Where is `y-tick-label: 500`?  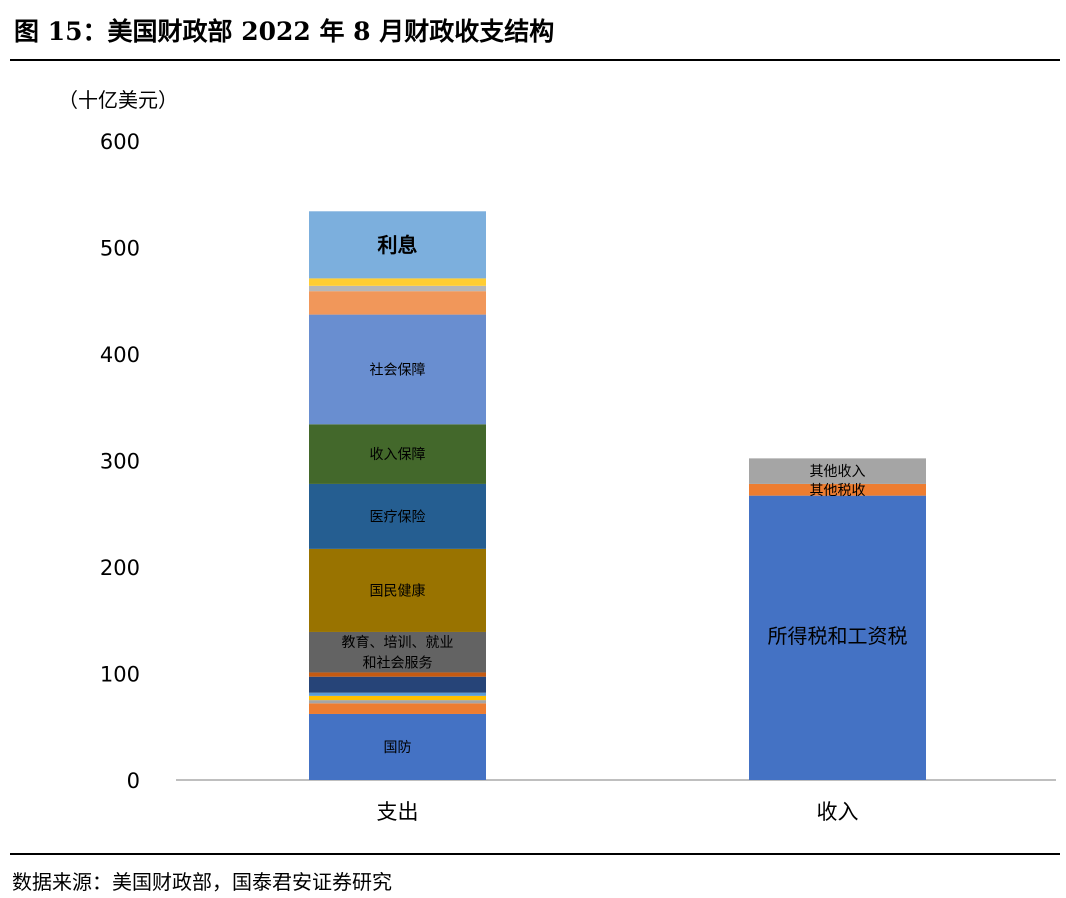
y-tick-label: 500 is located at coordinates (120, 249).